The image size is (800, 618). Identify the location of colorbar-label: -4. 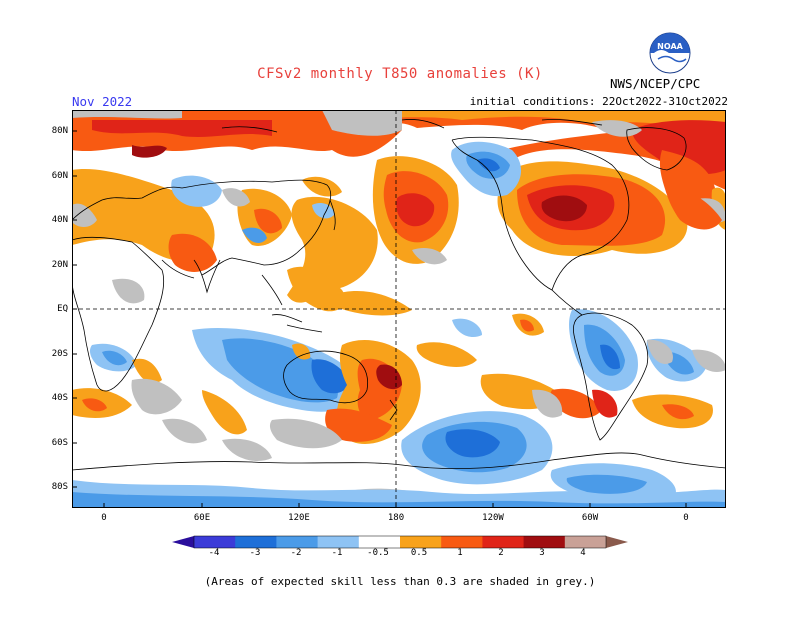
(214, 553).